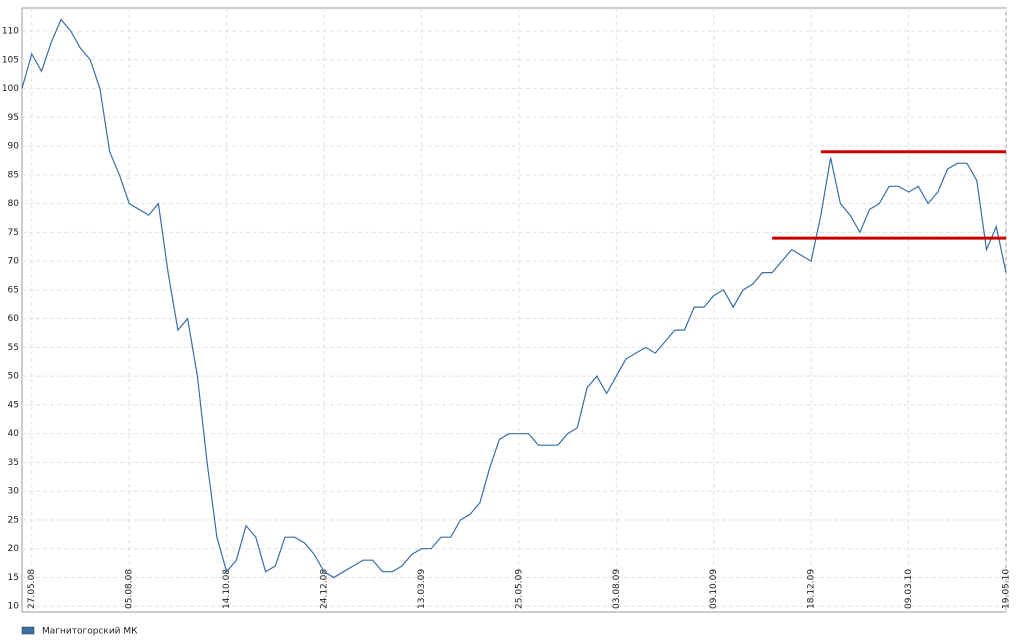 The image size is (1024, 640). What do you see at coordinates (13, 520) in the screenshot?
I see `y-tick-label: 25` at bounding box center [13, 520].